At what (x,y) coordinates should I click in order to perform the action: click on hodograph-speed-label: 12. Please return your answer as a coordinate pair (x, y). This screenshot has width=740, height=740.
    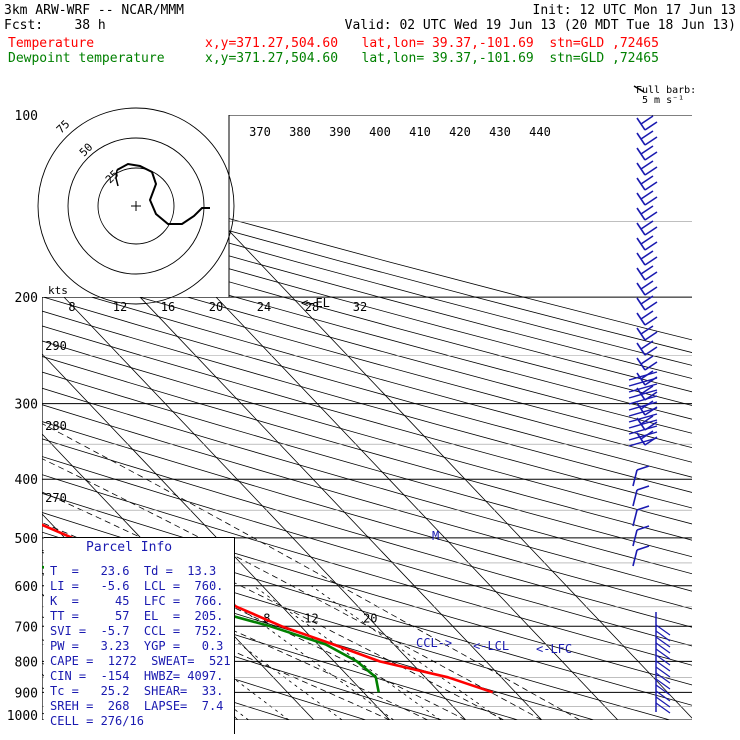
    Looking at the image, I should click on (120, 307).